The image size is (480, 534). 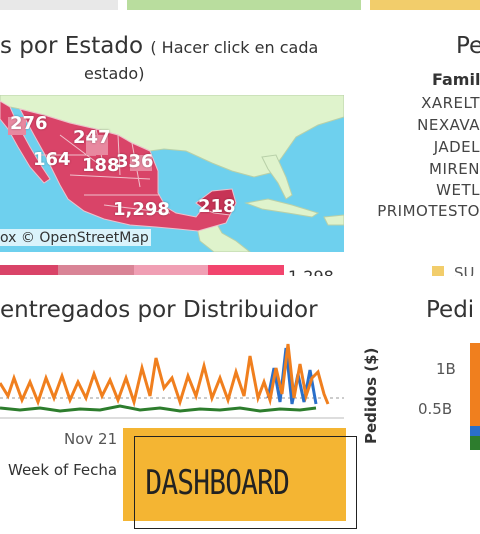 I want to click on x-axis-tick: Nov 21, so click(x=91, y=439).